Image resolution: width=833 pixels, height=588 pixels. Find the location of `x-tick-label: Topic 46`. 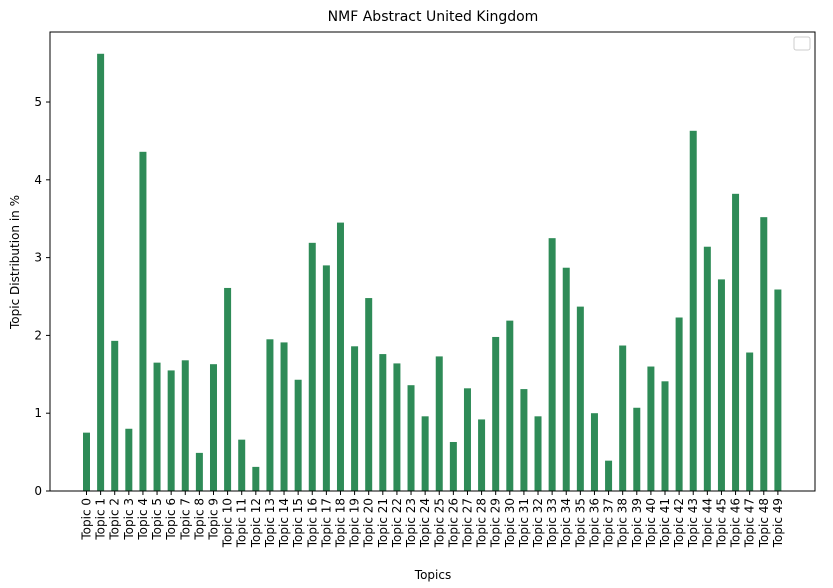

x-tick-label: Topic 46 is located at coordinates (736, 523).